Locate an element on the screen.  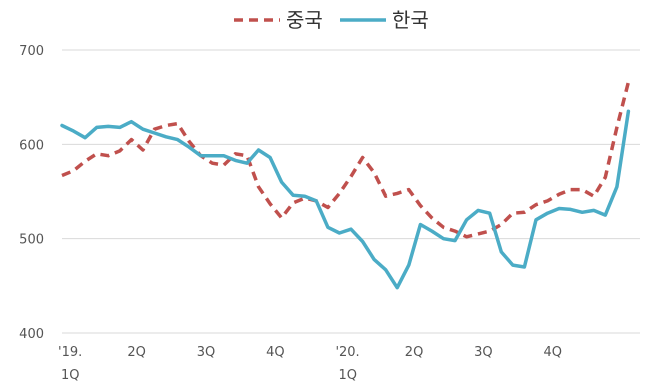
y-tick-label: 500 is located at coordinates (31, 240).